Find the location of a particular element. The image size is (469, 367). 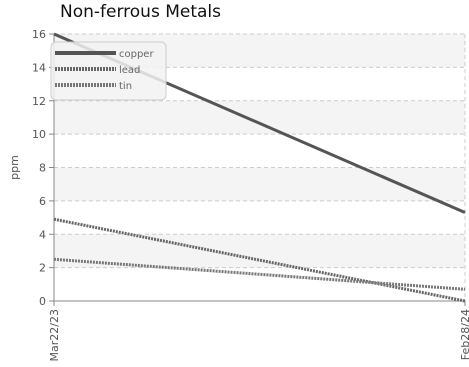

x-tick-labels: Mar22/23 Feb28/24 is located at coordinates (258, 331).